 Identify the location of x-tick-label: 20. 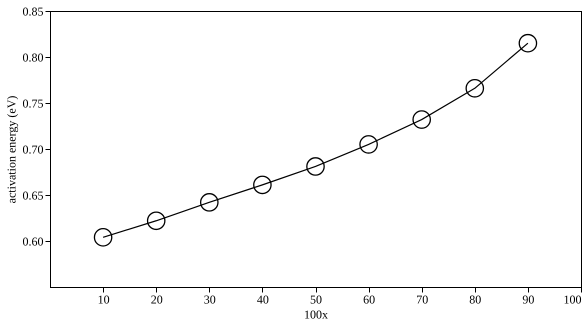
(156, 299).